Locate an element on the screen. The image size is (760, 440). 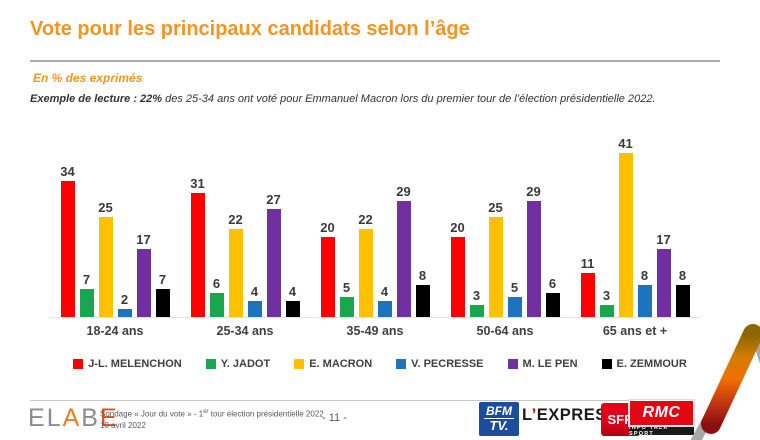
bar-cell: 11 is located at coordinates (587, 286).